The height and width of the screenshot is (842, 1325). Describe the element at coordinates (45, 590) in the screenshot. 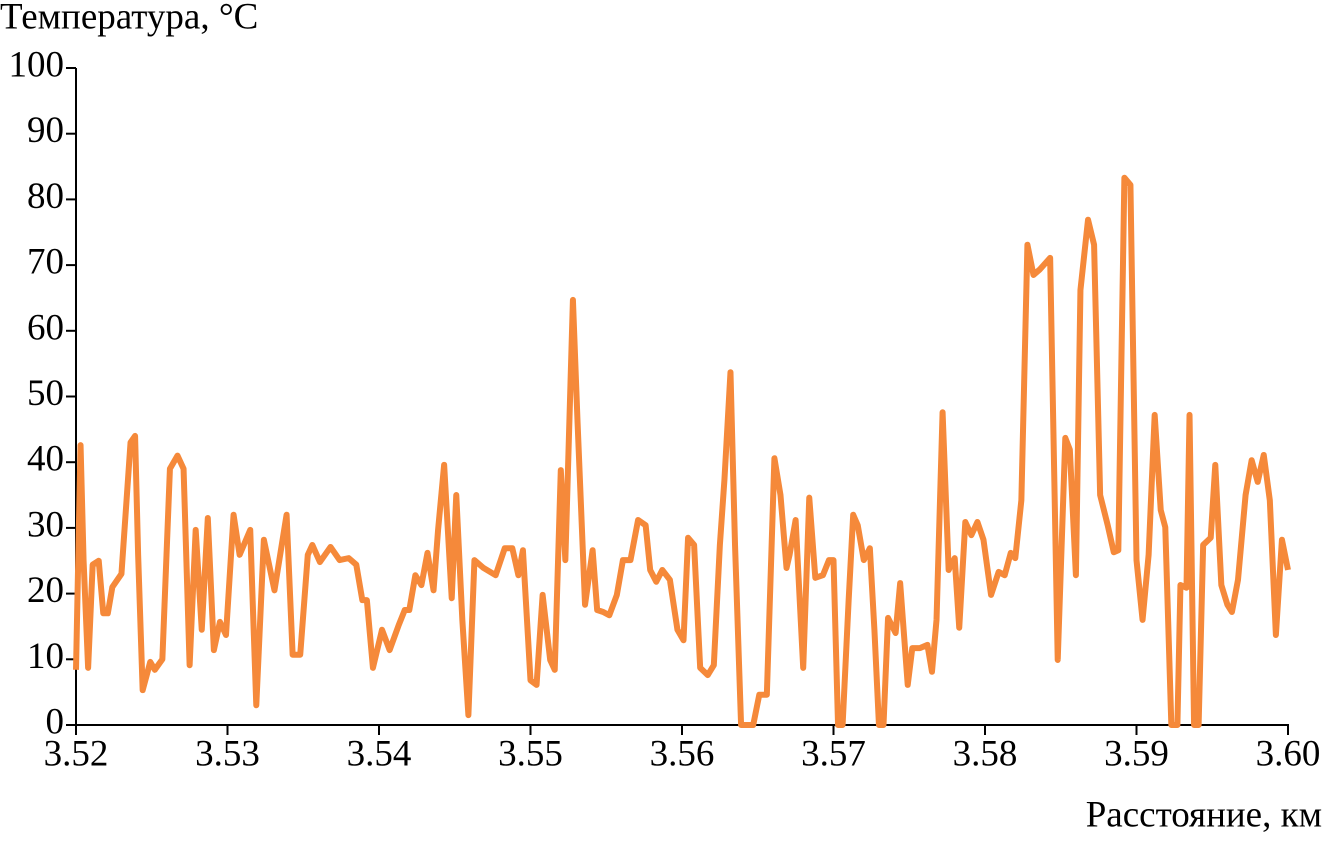

I see `y-tick-label: 20` at that location.